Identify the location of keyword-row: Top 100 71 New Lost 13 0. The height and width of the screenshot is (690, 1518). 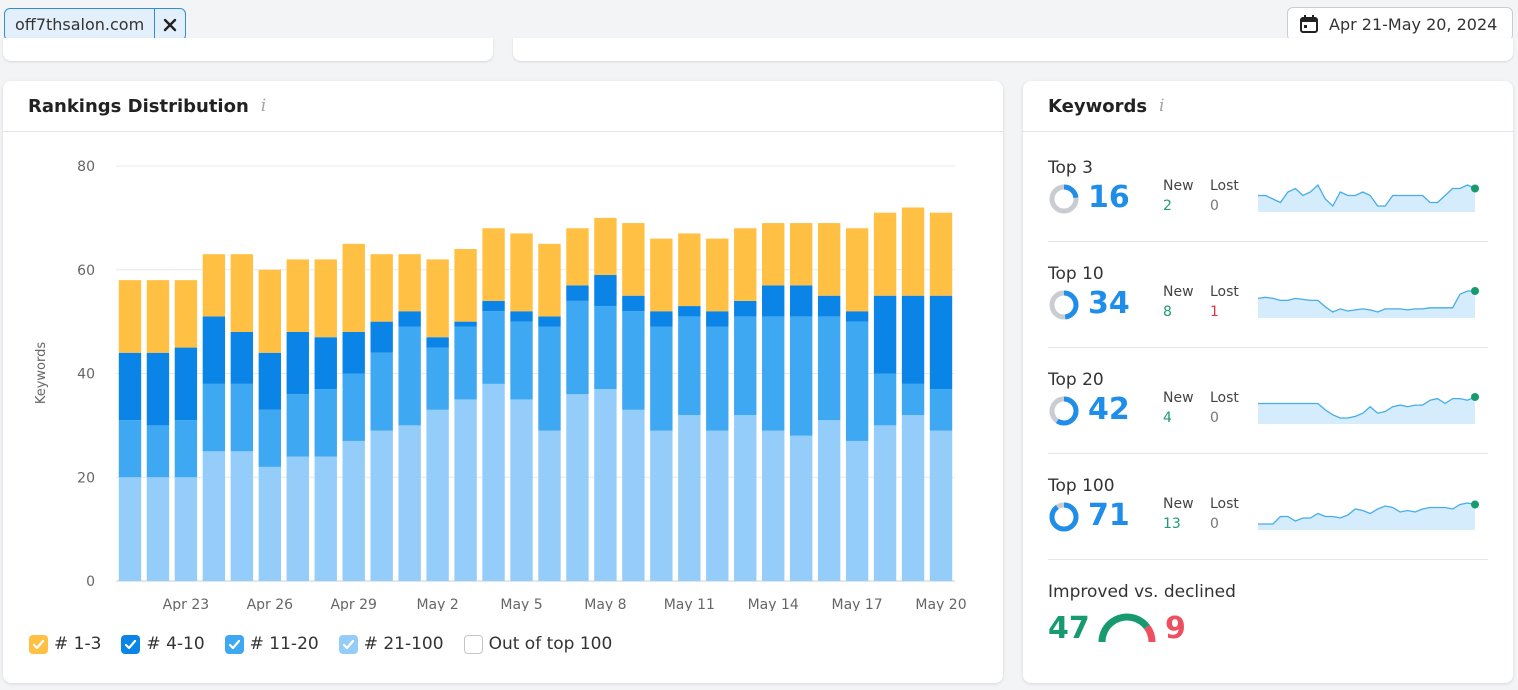
(1268, 507).